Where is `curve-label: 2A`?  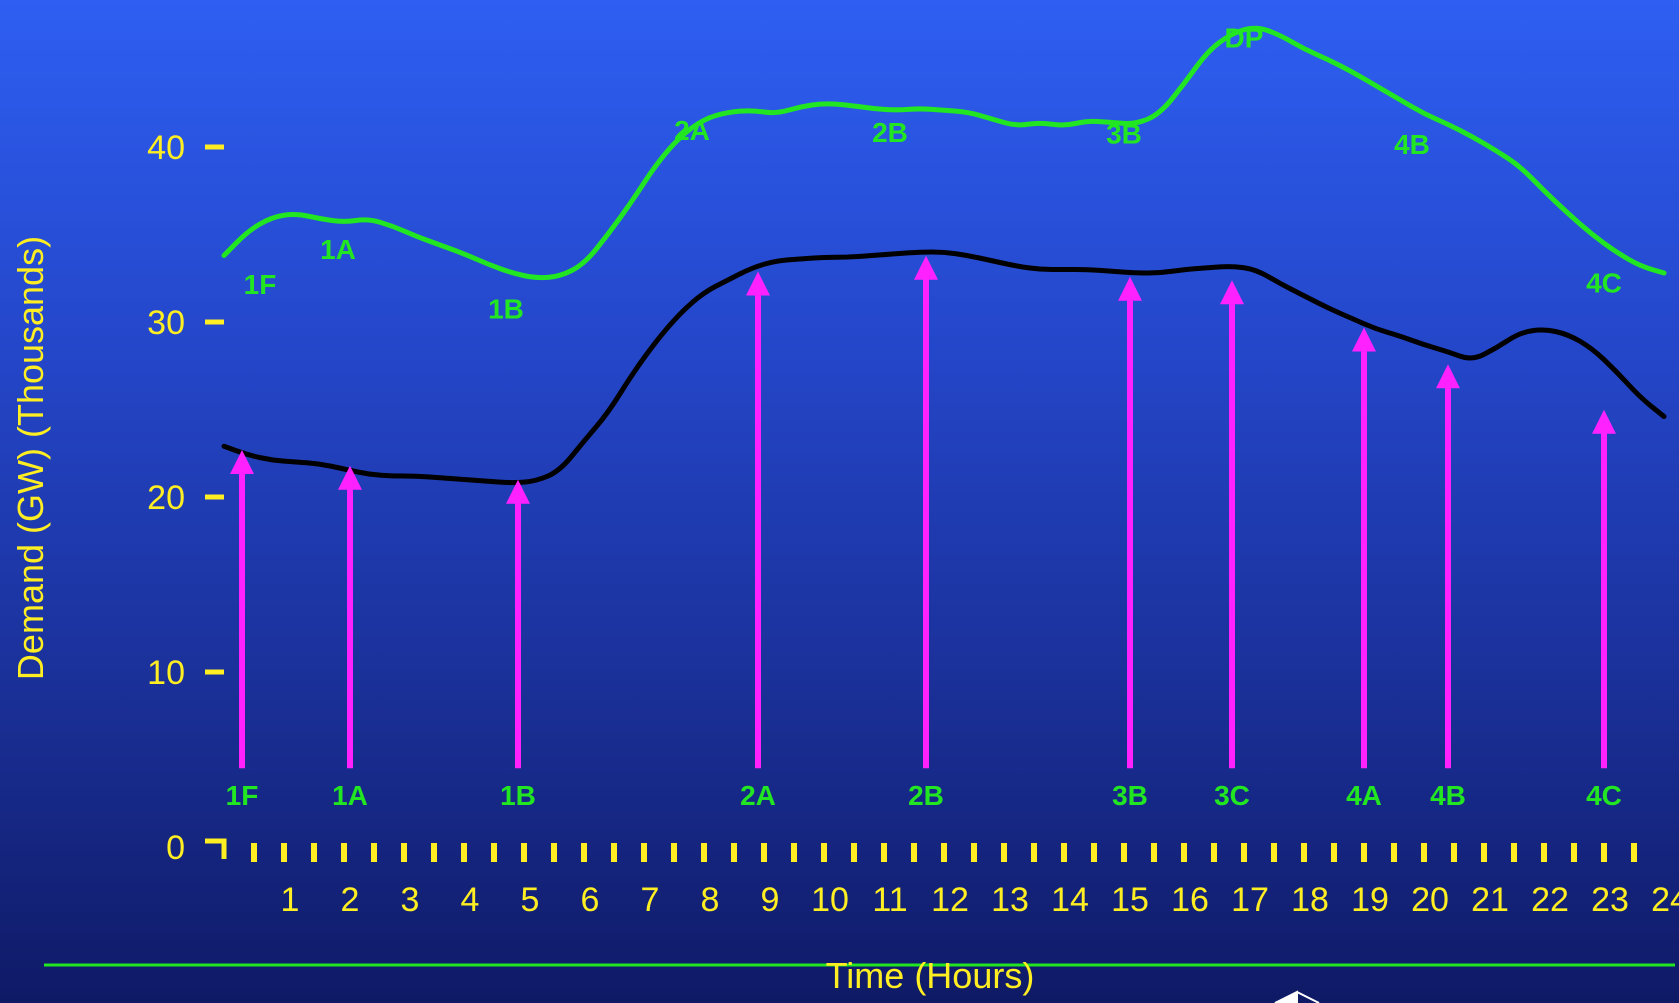
curve-label: 2A is located at coordinates (692, 130).